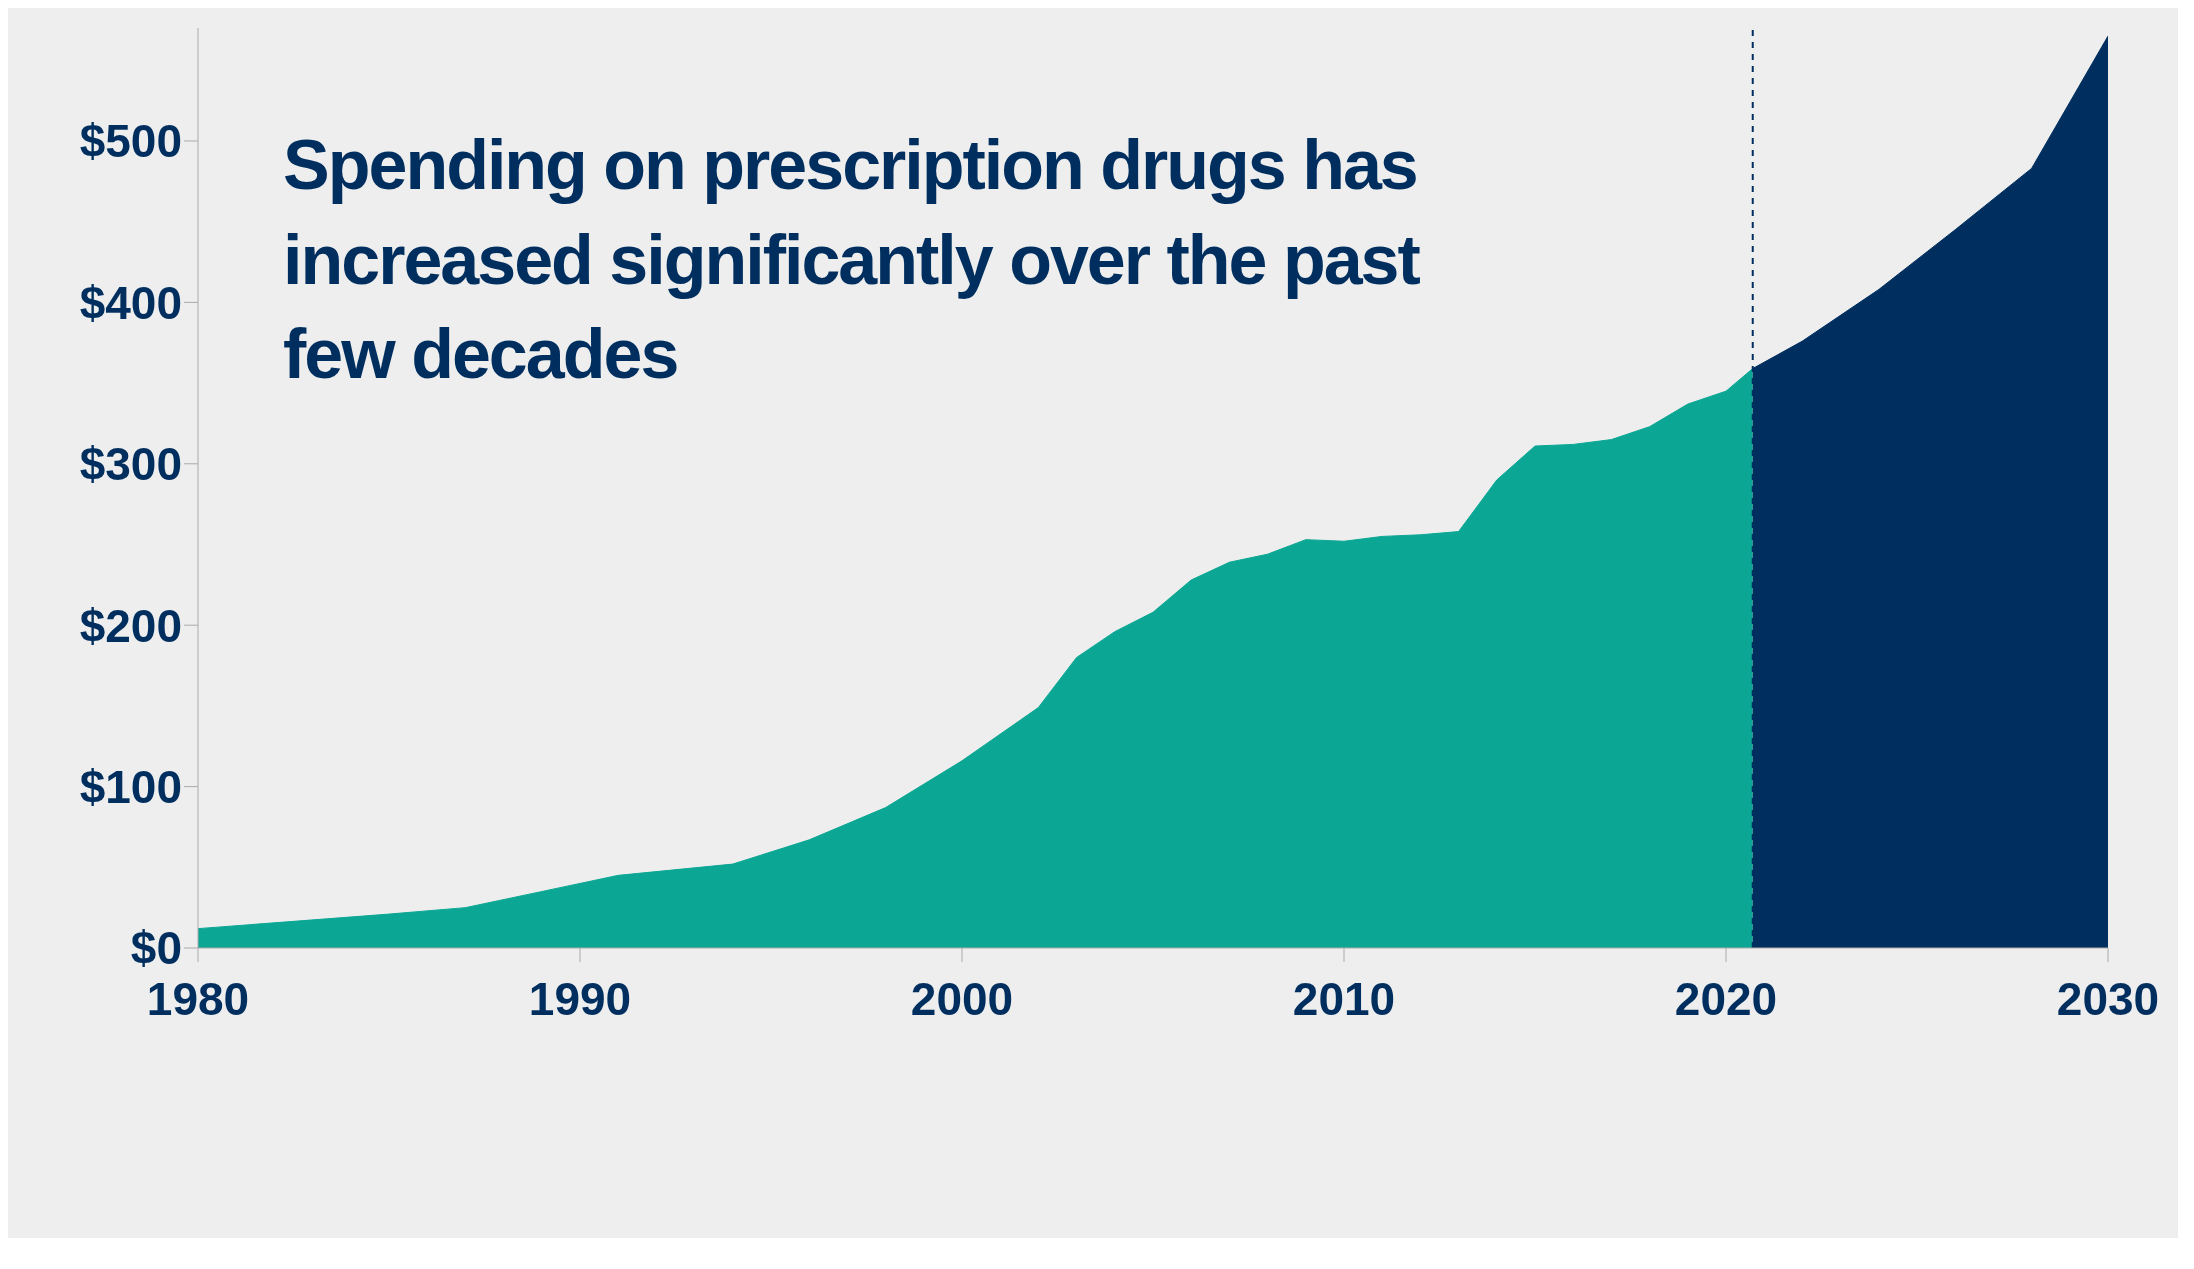 Image resolution: width=2194 pixels, height=1269 pixels. Describe the element at coordinates (1726, 998) in the screenshot. I see `x-tick-label: 2020` at that location.